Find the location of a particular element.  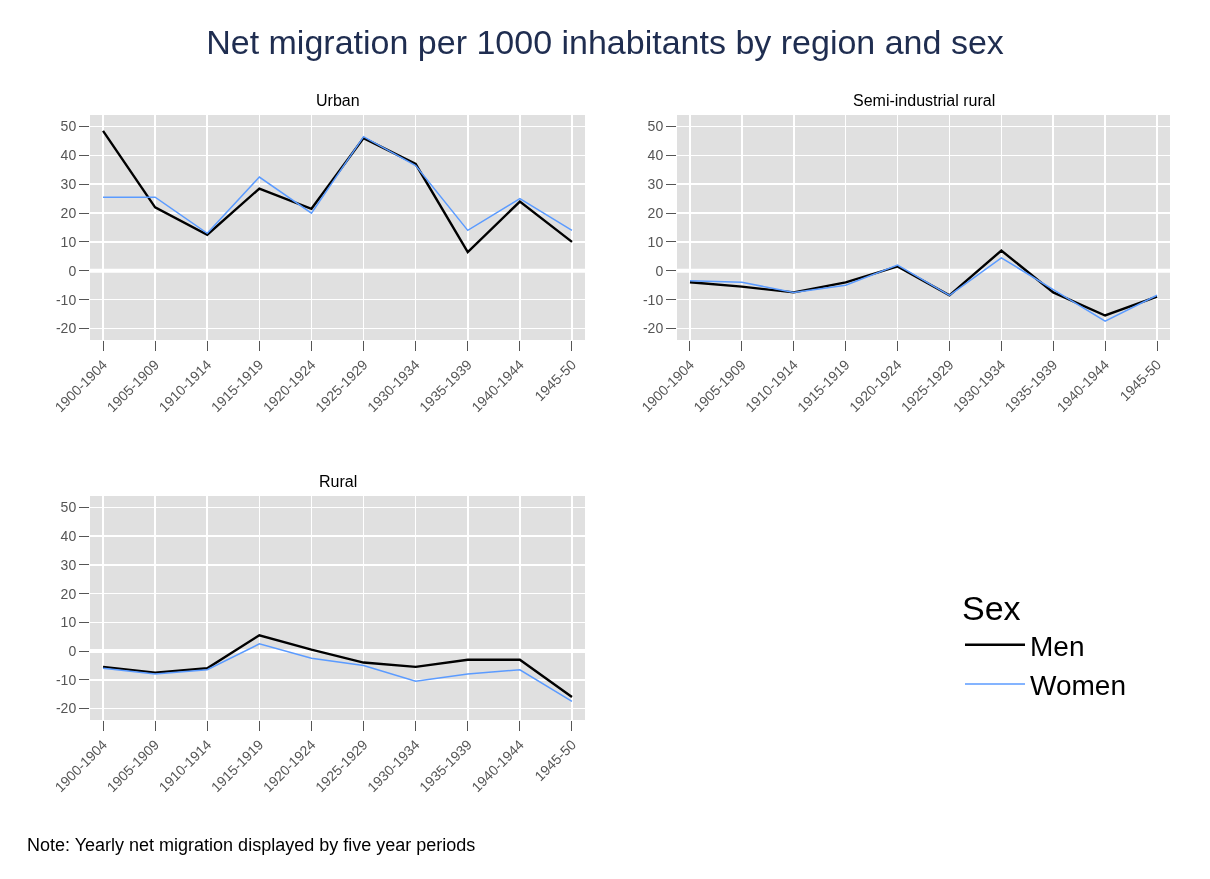

legend-label: Men is located at coordinates (1057, 646).